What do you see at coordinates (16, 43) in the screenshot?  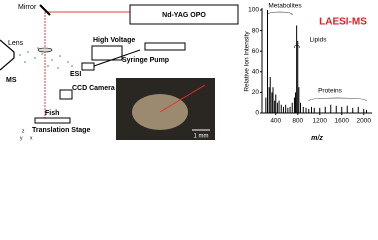 I see `label: Lens` at bounding box center [16, 43].